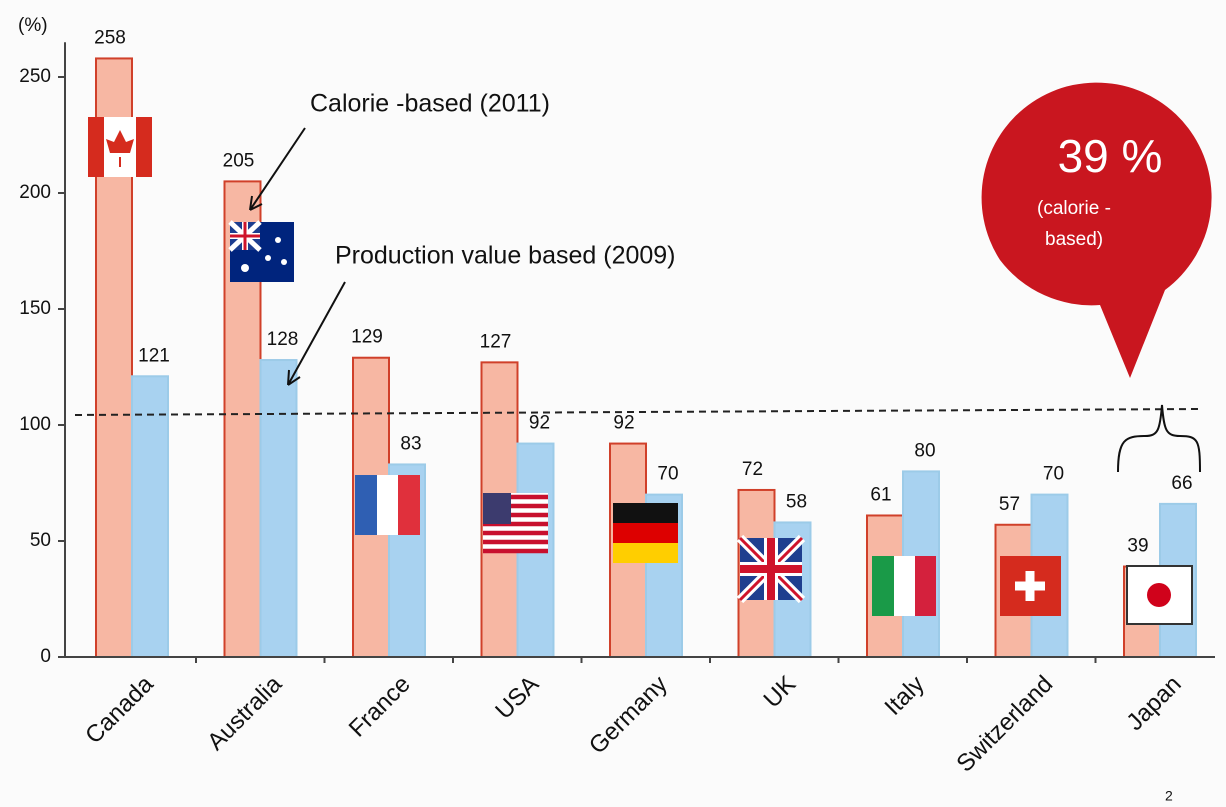 This screenshot has width=1226, height=807. I want to click on callout-text: (calorie -, so click(1074, 208).